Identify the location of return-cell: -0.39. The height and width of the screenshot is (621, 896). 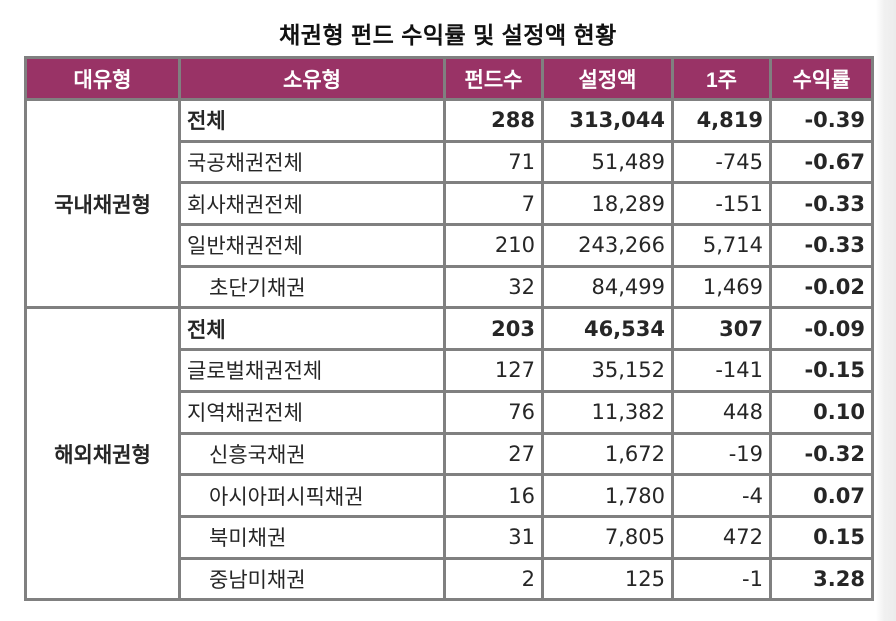
(821, 120).